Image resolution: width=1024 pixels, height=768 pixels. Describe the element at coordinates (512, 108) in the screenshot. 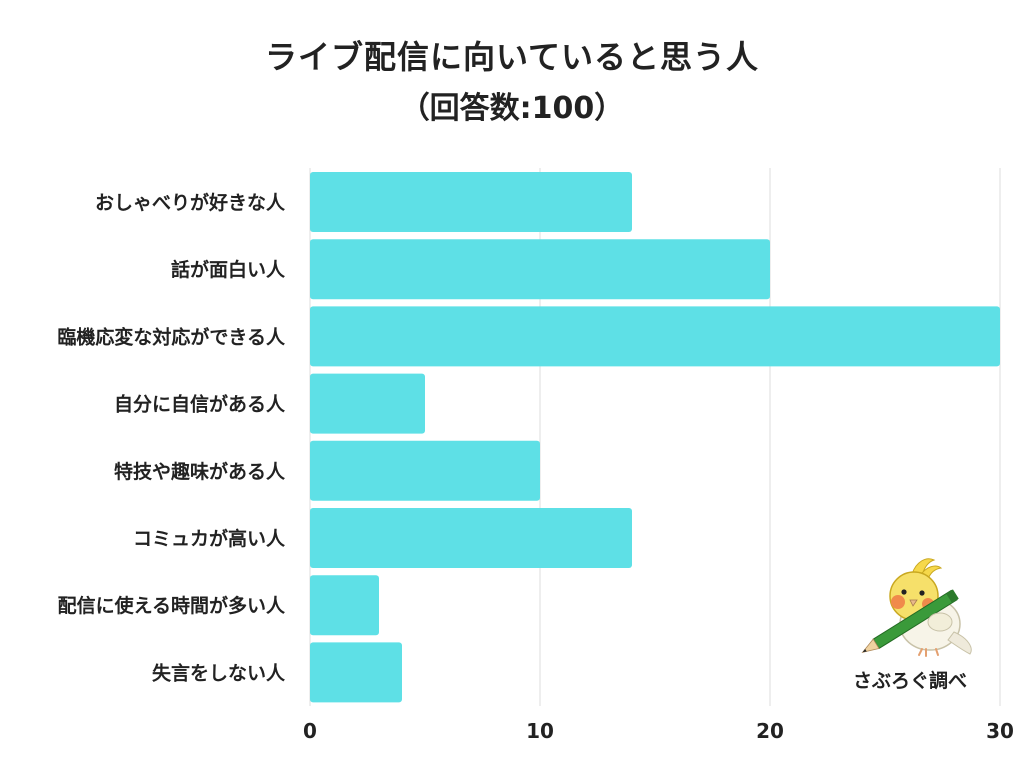

I see `chart-subtitle: （回答数:100）` at that location.